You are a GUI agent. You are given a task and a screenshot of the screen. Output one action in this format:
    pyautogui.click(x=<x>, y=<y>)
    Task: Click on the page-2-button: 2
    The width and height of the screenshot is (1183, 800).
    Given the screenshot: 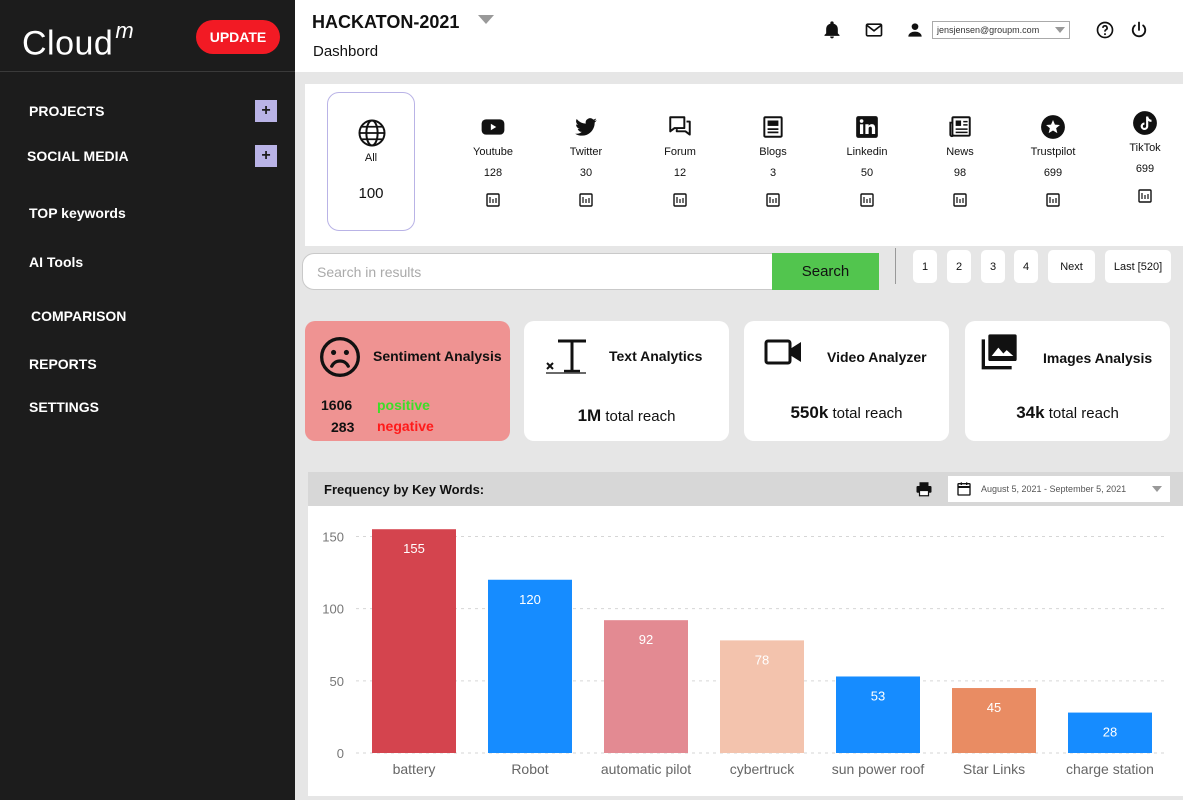 What is the action you would take?
    pyautogui.click(x=959, y=266)
    